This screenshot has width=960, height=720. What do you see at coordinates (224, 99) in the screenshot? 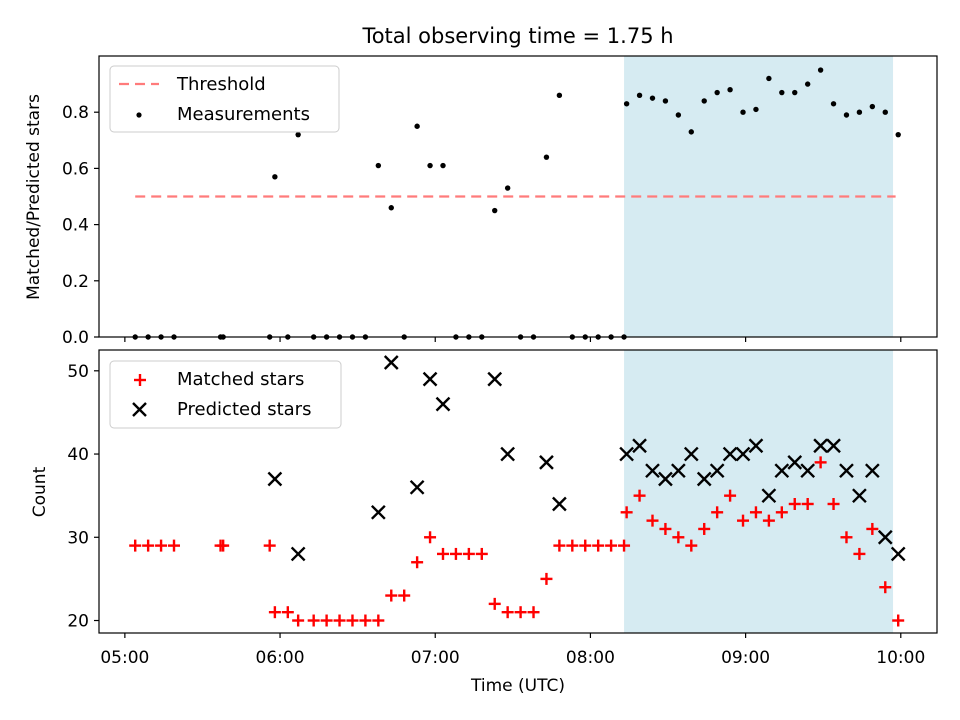
I see `top-legend: Threshold Measurements` at bounding box center [224, 99].